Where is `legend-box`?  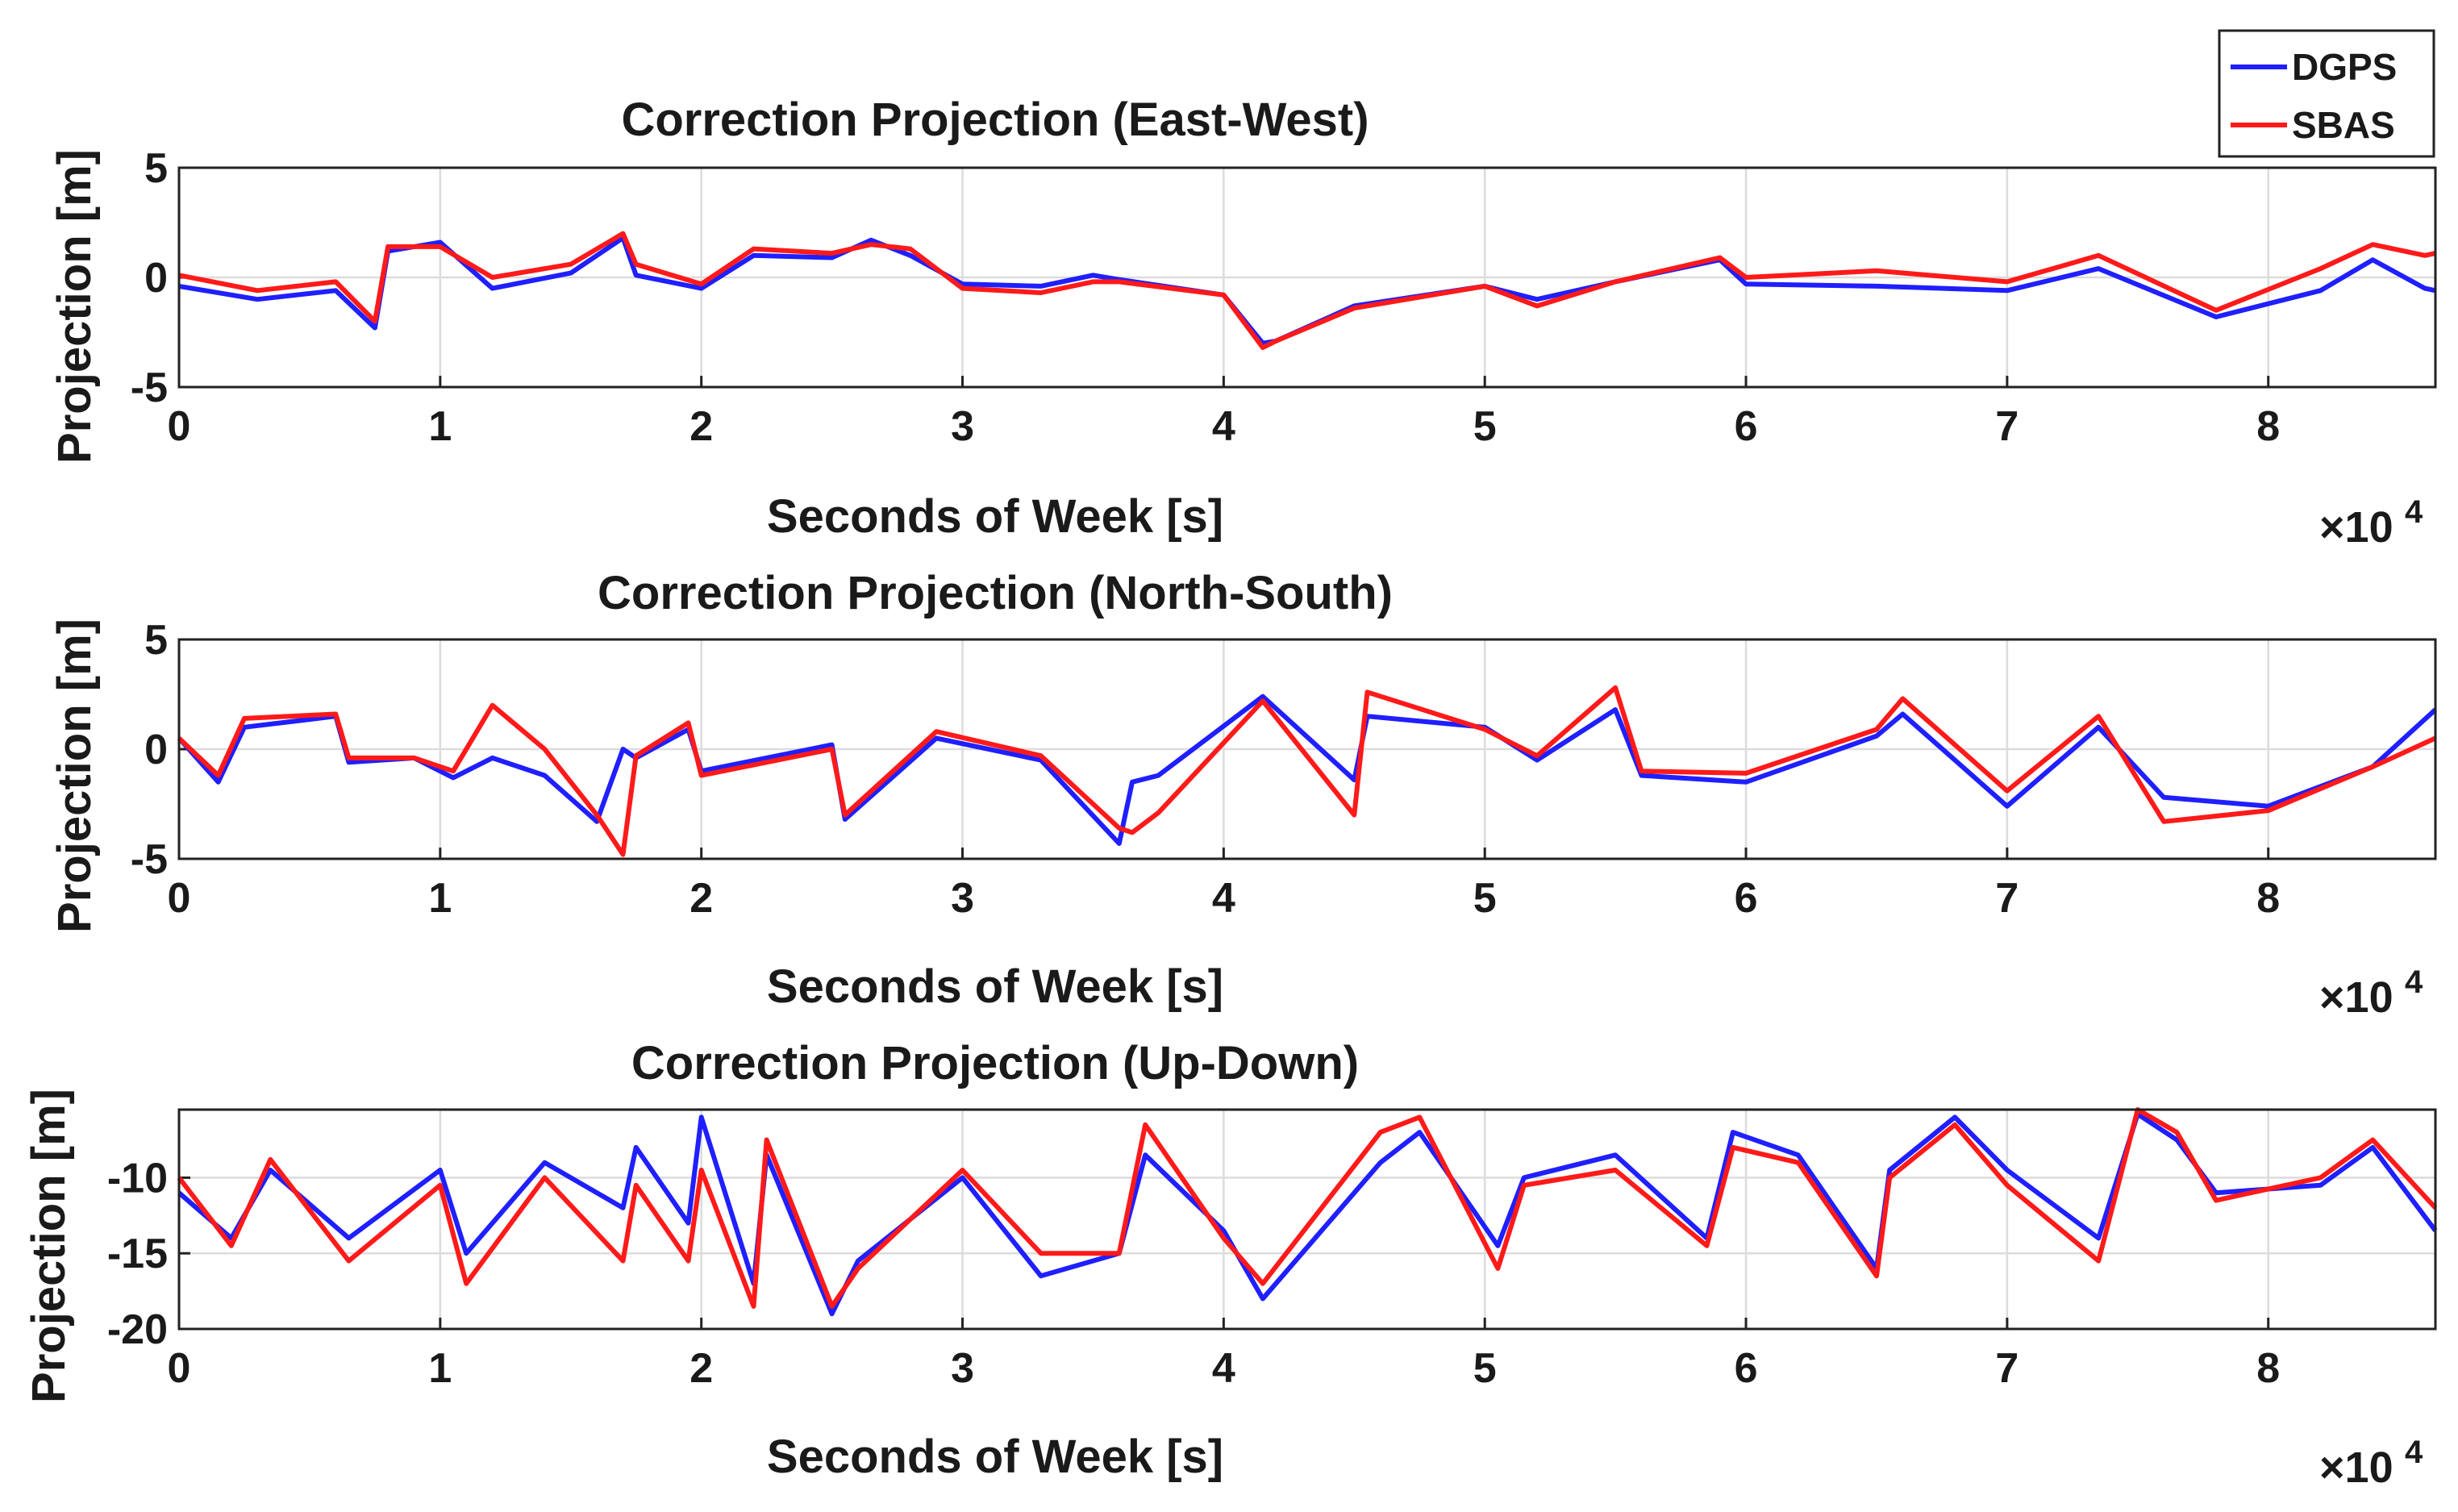 legend-box is located at coordinates (2327, 93).